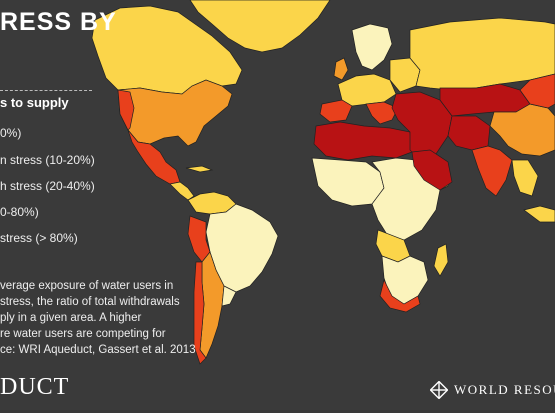 The width and height of the screenshot is (555, 413). Describe the element at coordinates (47, 186) in the screenshot. I see `legend-item-medium-high: h stress (20-40%)` at that location.